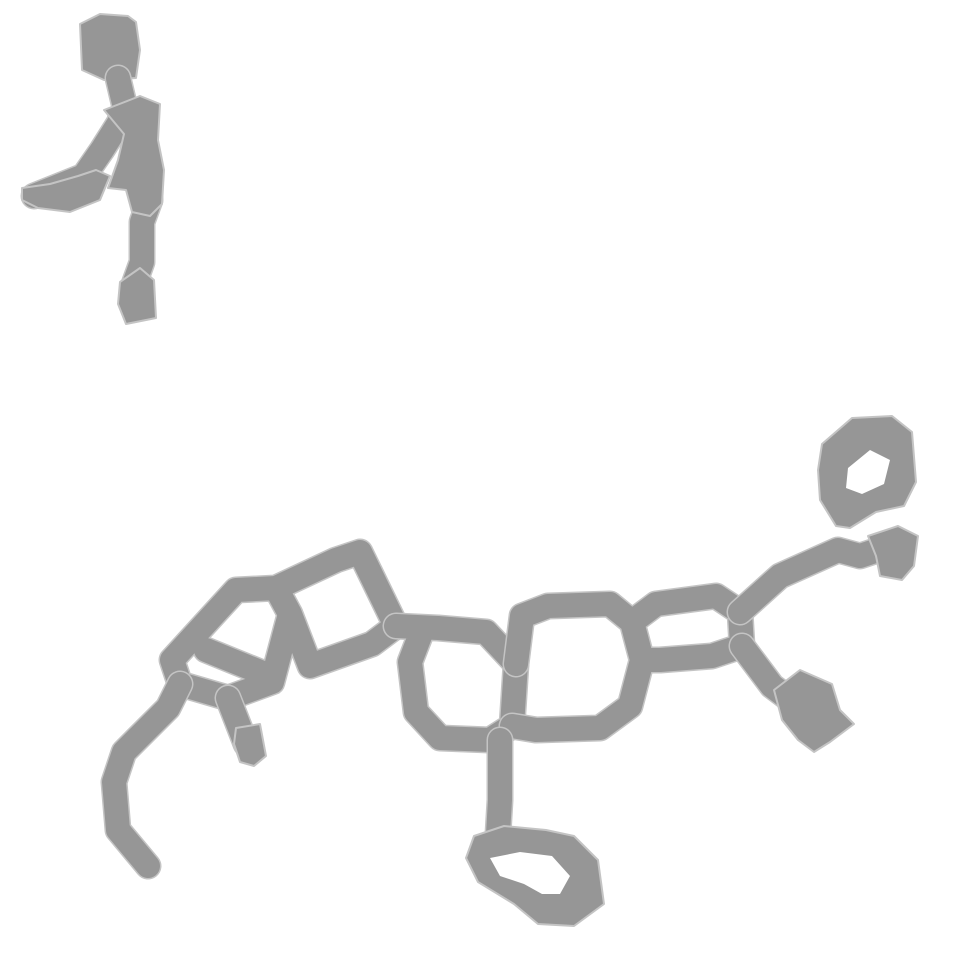 The image size is (962, 962). What do you see at coordinates (814, 711) in the screenshot?
I see `lower-right-blob` at bounding box center [814, 711].